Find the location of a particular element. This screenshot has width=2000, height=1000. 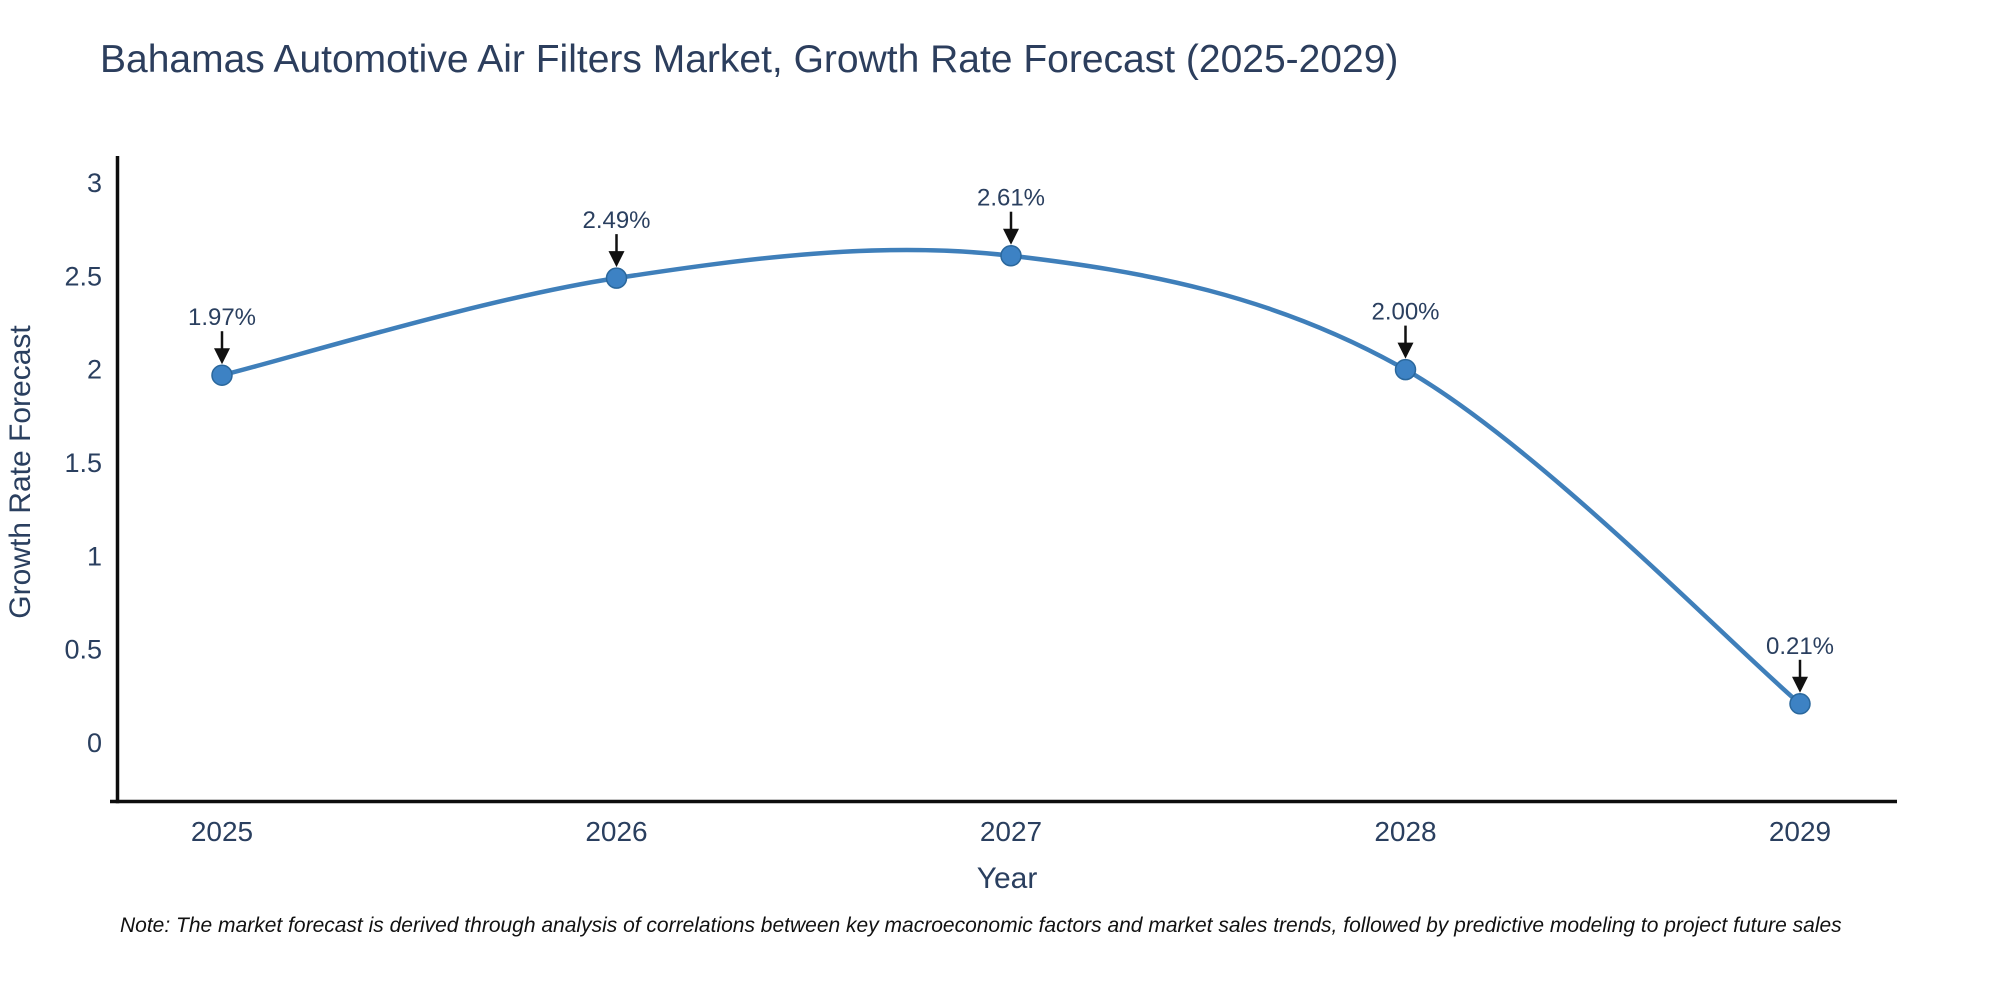

annotation-label-2026: 2.49% is located at coordinates (616, 220).